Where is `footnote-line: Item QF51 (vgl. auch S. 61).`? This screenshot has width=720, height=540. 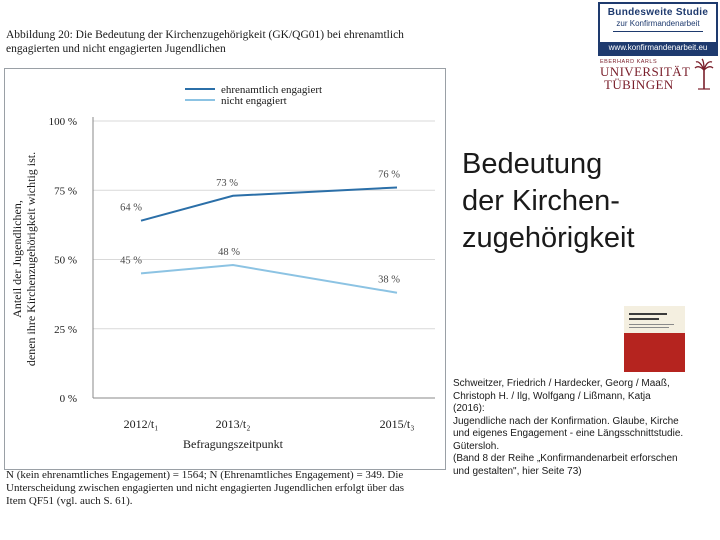
footnote-line: Item QF51 (vgl. auch S. 61). is located at coordinates (69, 501).